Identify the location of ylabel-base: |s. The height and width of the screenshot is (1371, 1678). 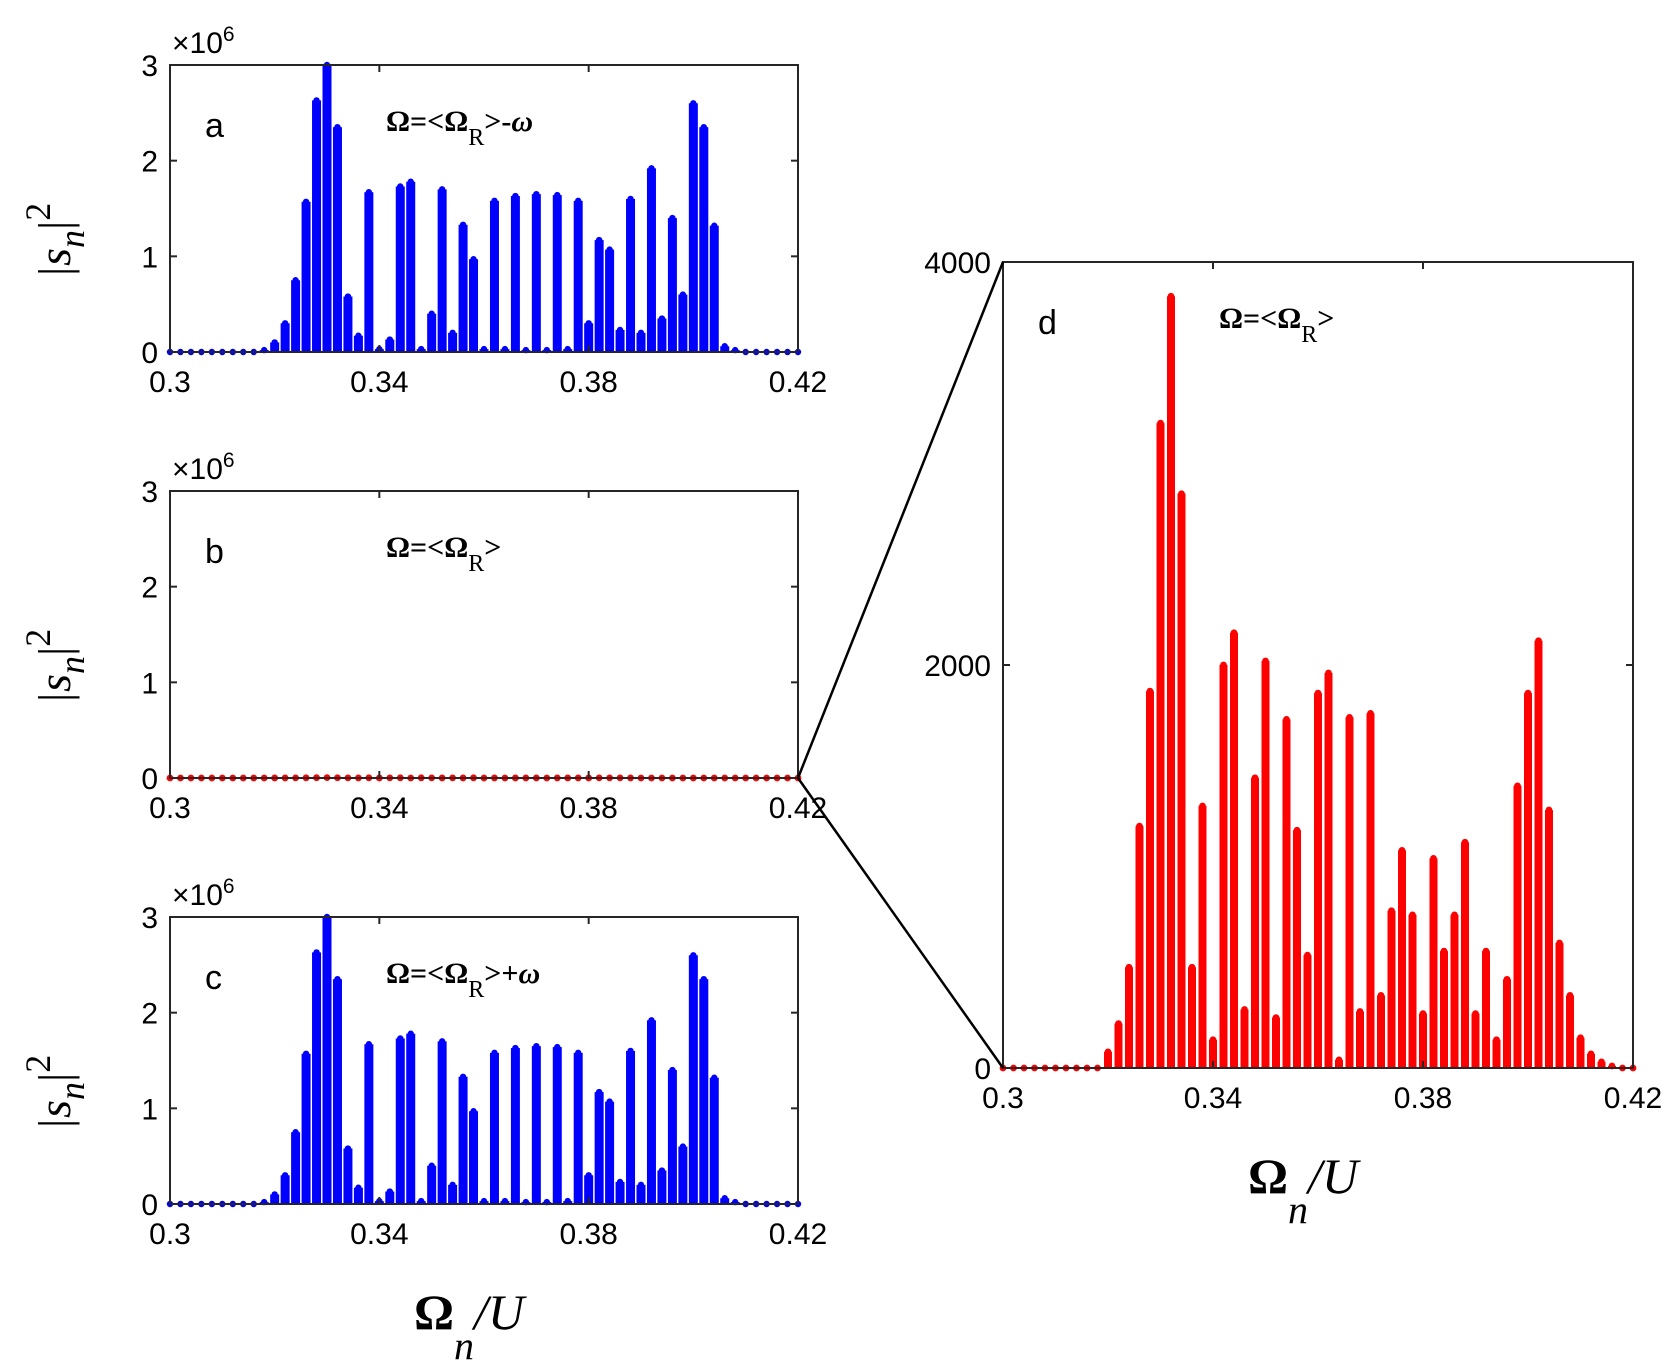
(54, 689).